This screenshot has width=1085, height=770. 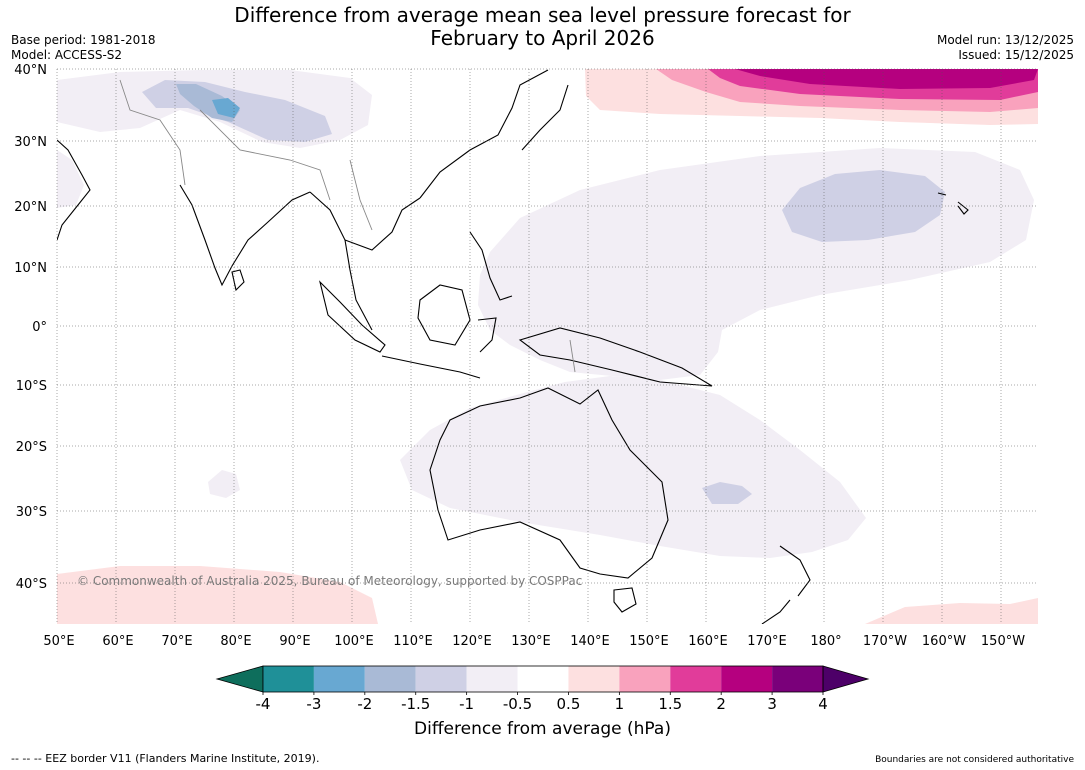 What do you see at coordinates (294, 641) in the screenshot?
I see `lon-label: 90°E` at bounding box center [294, 641].